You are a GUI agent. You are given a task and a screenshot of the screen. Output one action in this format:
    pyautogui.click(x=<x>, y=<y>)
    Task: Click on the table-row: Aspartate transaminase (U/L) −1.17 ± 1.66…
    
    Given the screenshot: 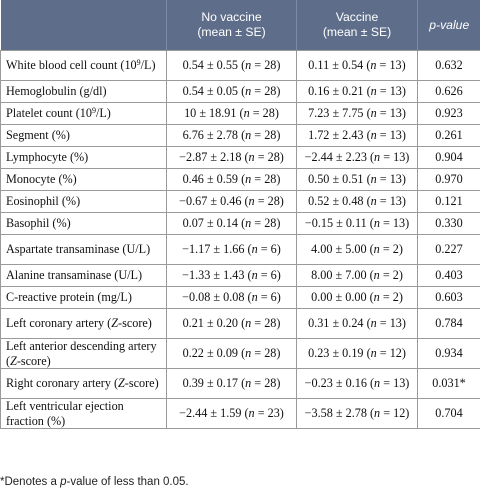 What is the action you would take?
    pyautogui.click(x=240, y=249)
    